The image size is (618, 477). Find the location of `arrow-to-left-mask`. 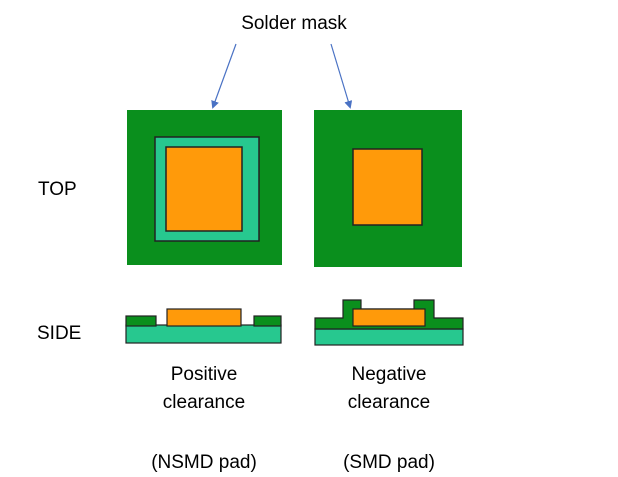

arrow-to-left-mask is located at coordinates (224, 76).